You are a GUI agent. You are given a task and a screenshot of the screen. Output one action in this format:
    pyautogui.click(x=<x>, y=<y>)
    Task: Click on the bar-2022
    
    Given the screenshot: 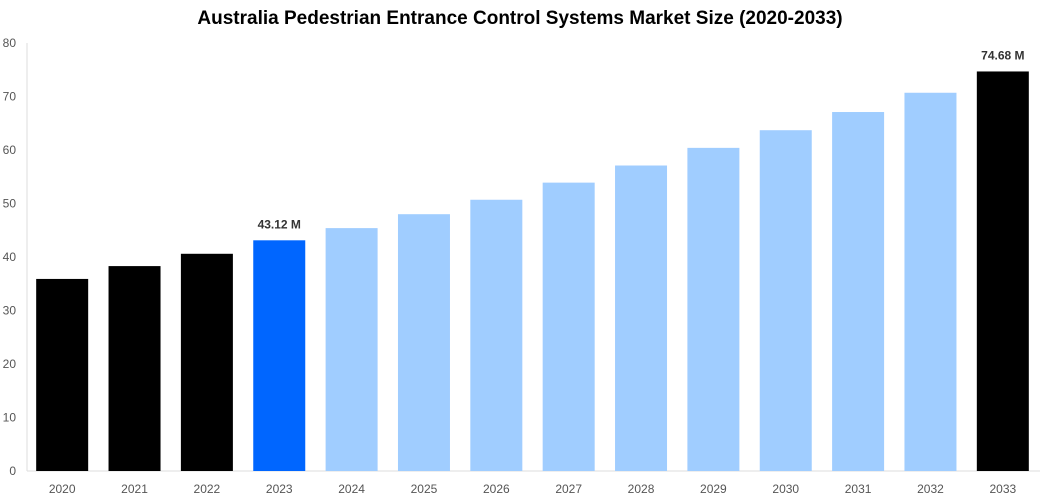 What is the action you would take?
    pyautogui.click(x=206, y=362)
    